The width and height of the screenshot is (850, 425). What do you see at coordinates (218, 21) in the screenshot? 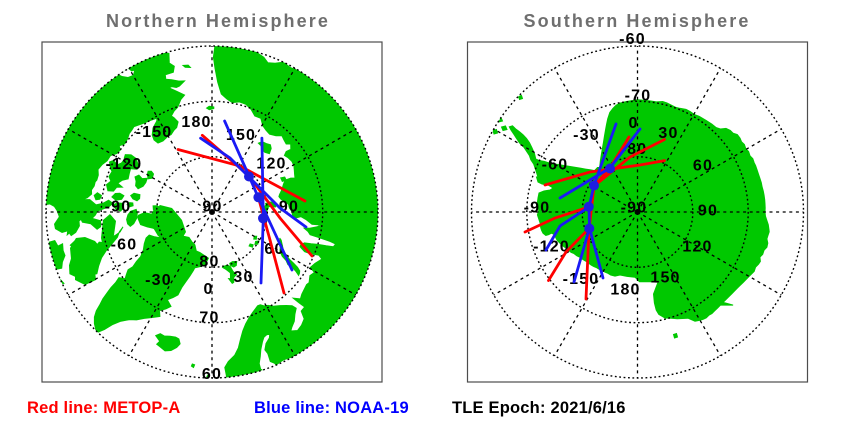
I see `svg-text: Northern Hemisphere` at bounding box center [218, 21].